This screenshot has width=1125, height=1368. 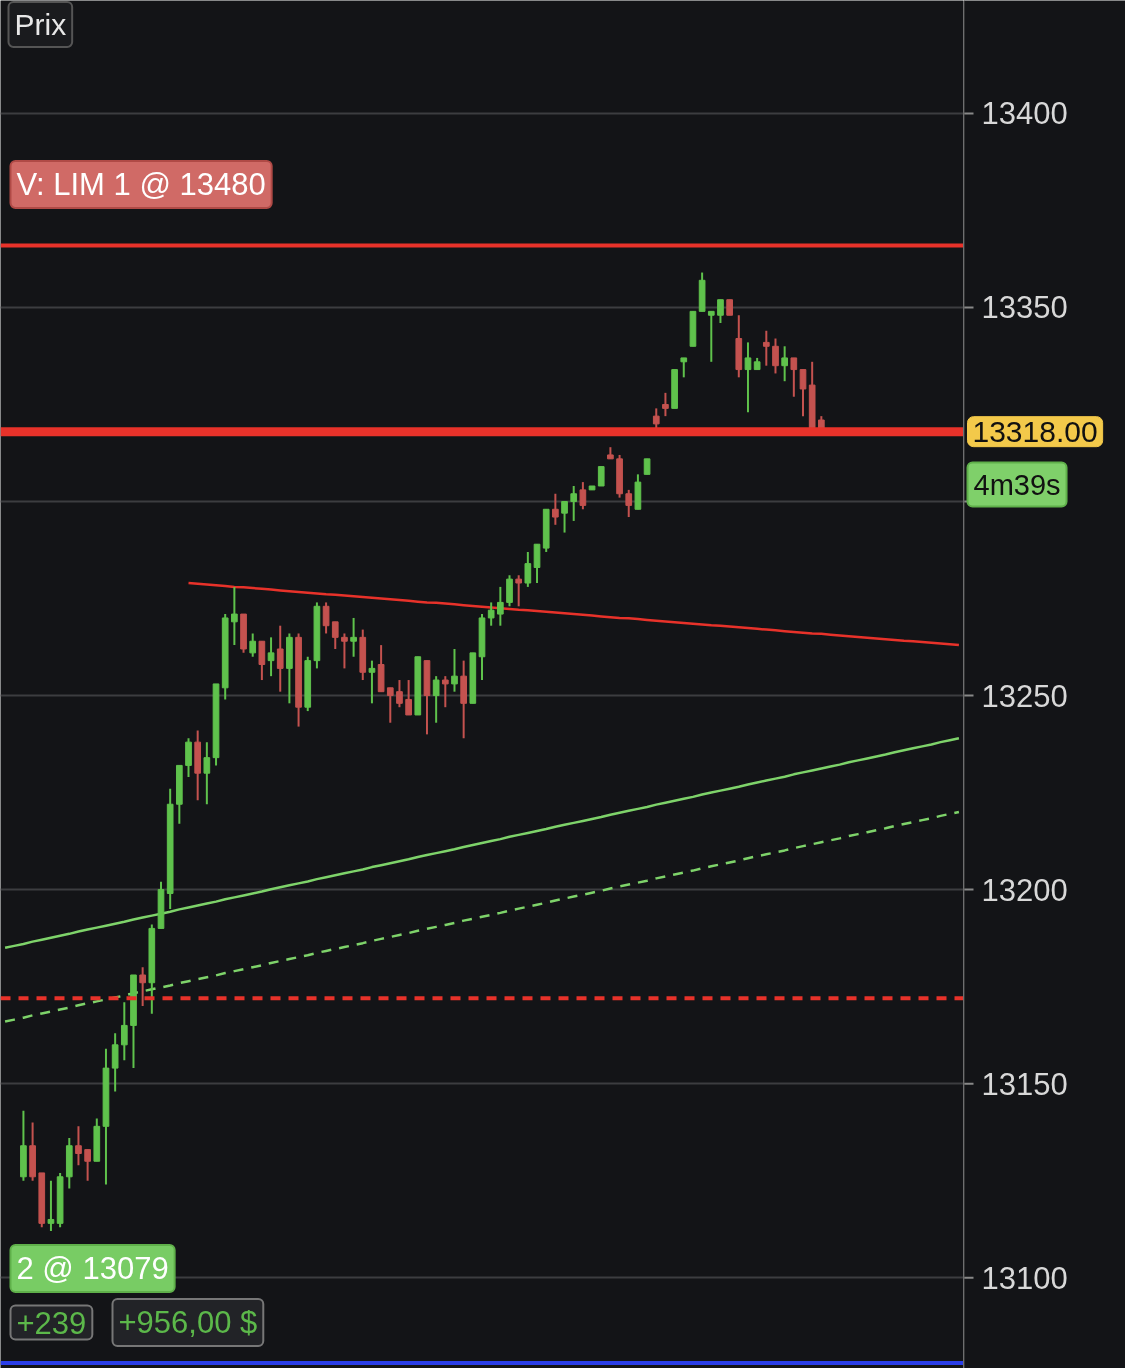 I want to click on y-tick-label: 13250, so click(x=1024, y=696).